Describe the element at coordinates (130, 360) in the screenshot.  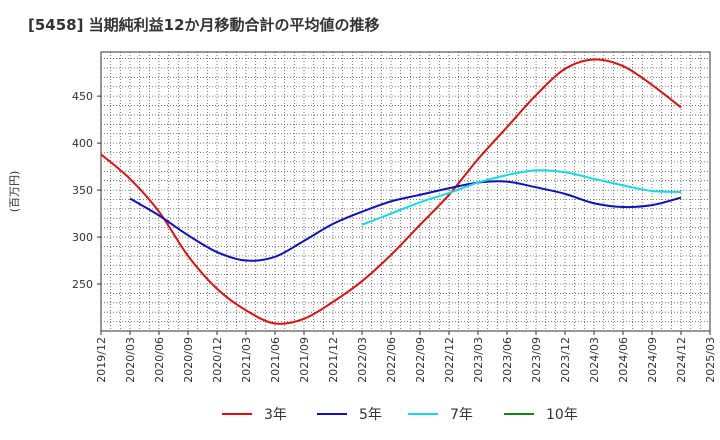
I see `x-tick-label: 2020/03` at that location.